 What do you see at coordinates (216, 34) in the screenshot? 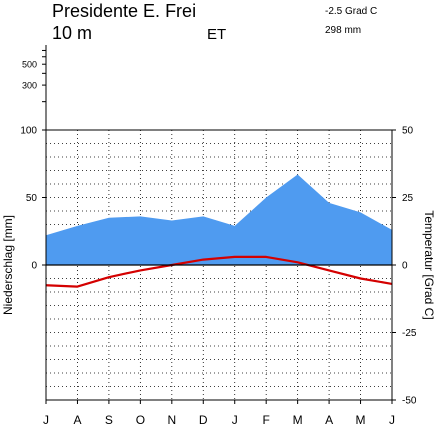
I see `climate-class-label: ET` at bounding box center [216, 34].